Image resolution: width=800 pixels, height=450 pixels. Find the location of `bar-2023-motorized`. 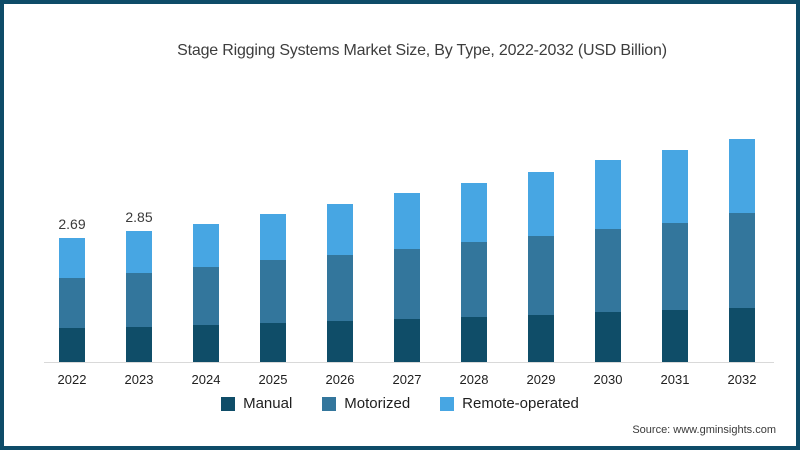

bar-2023-motorized is located at coordinates (139, 300).